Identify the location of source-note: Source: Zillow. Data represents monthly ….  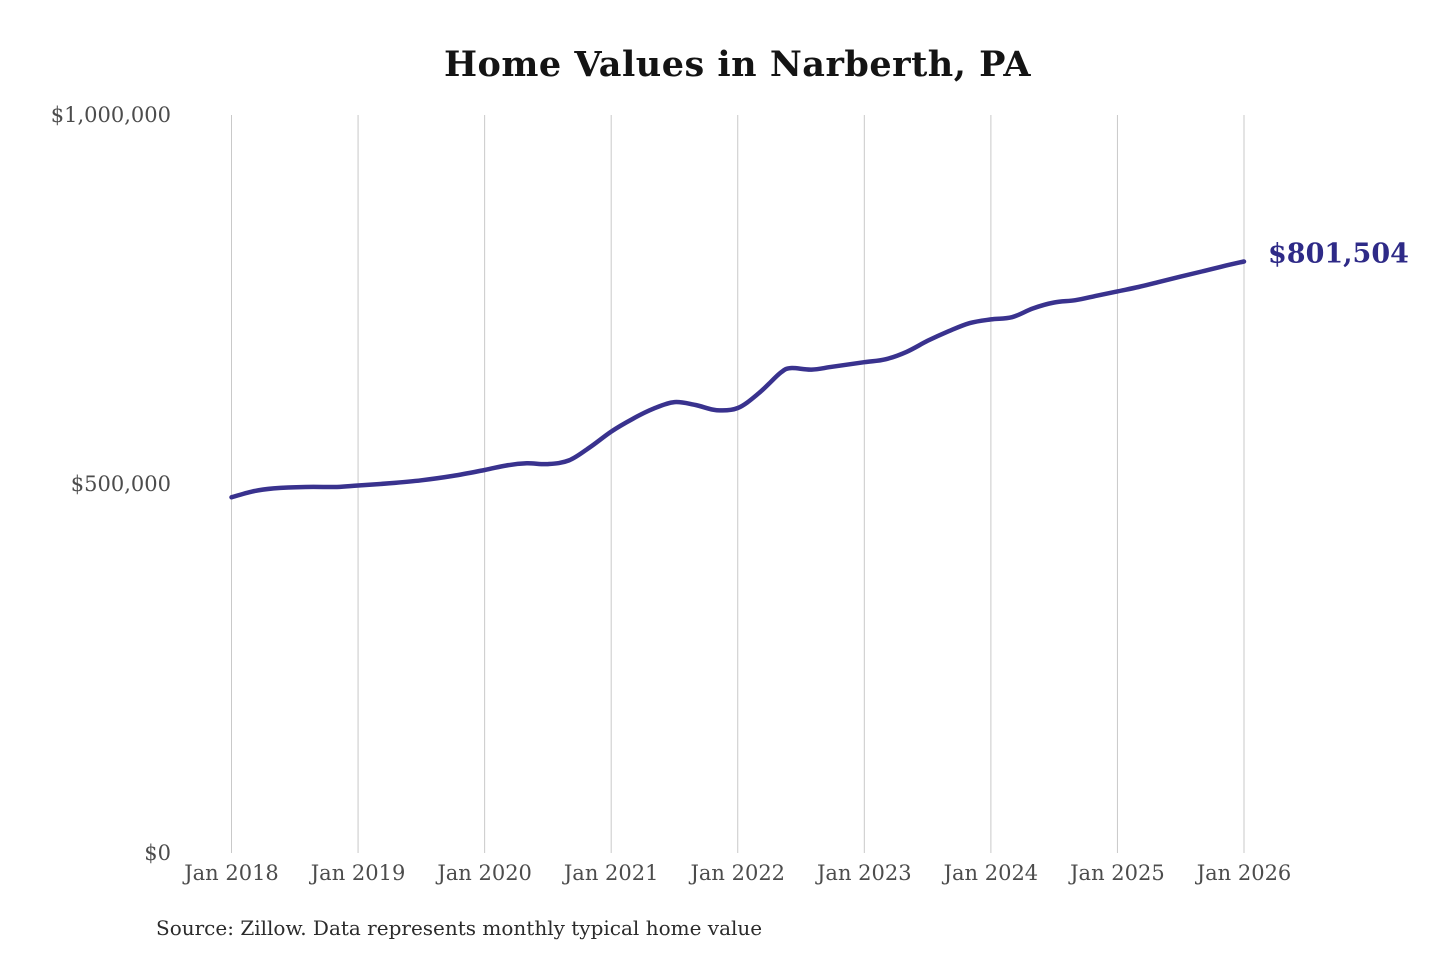
(459, 928).